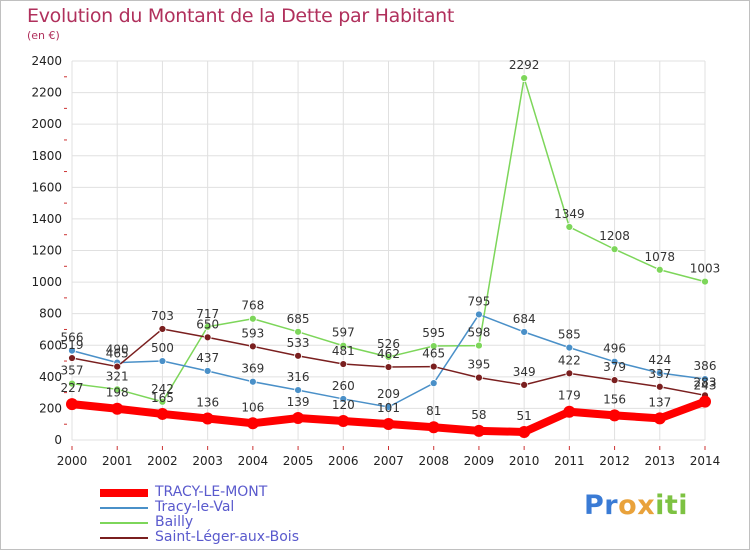 The image size is (750, 550). What do you see at coordinates (569, 360) in the screenshot?
I see `data-label: 422` at bounding box center [569, 360].